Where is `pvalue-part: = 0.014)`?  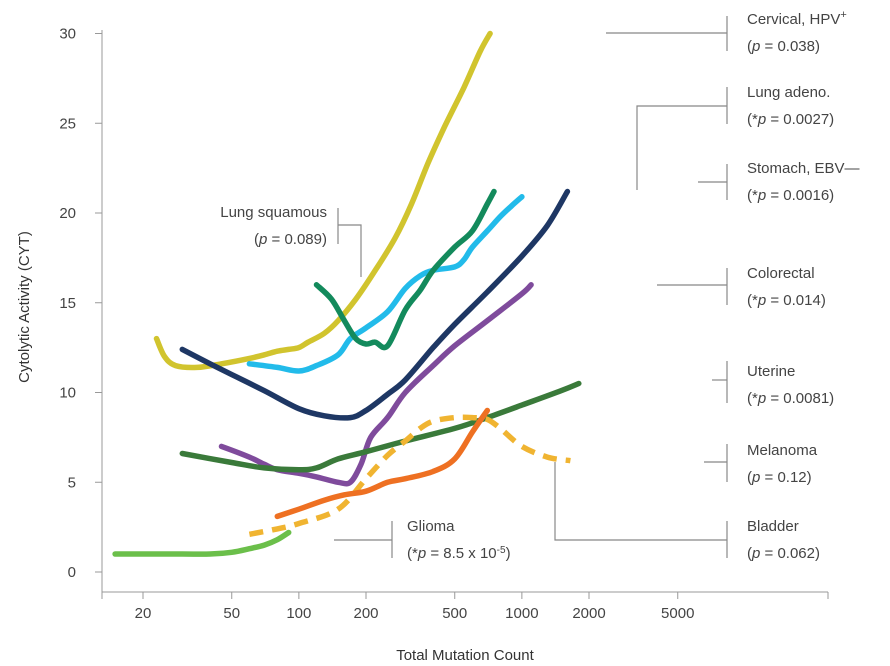
pvalue-part: = 0.014) is located at coordinates (796, 300).